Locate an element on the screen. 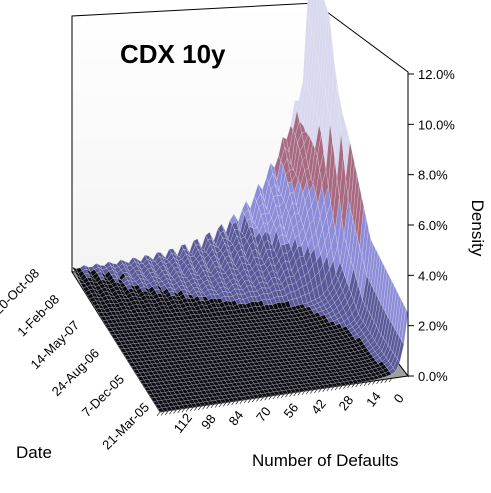  x-tick-label: 70 is located at coordinates (263, 414).